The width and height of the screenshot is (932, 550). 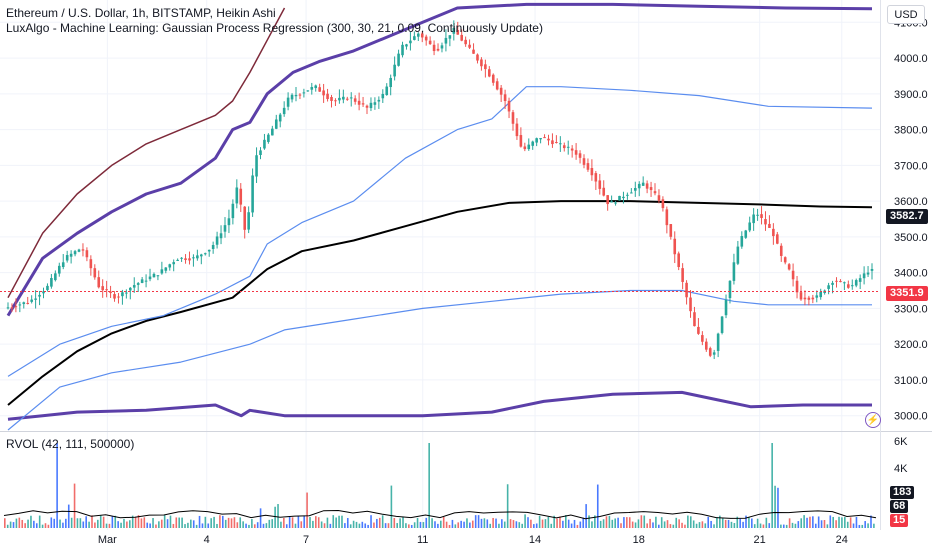 What do you see at coordinates (911, 381) in the screenshot?
I see `price-tick-label: 3100.0` at bounding box center [911, 381].